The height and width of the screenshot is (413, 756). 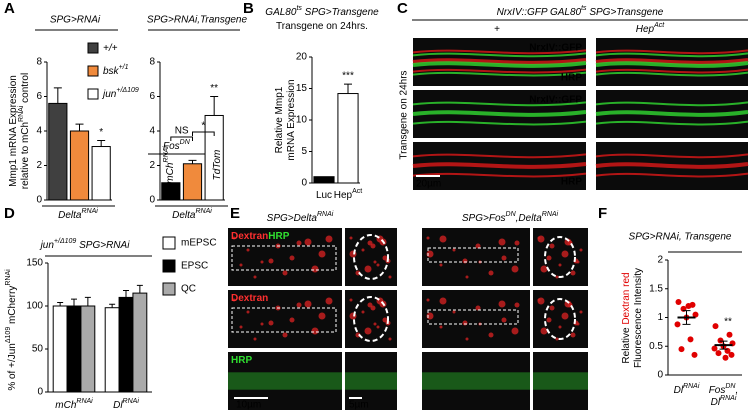 I want to click on text-run: +/+, so click(x=110, y=48).